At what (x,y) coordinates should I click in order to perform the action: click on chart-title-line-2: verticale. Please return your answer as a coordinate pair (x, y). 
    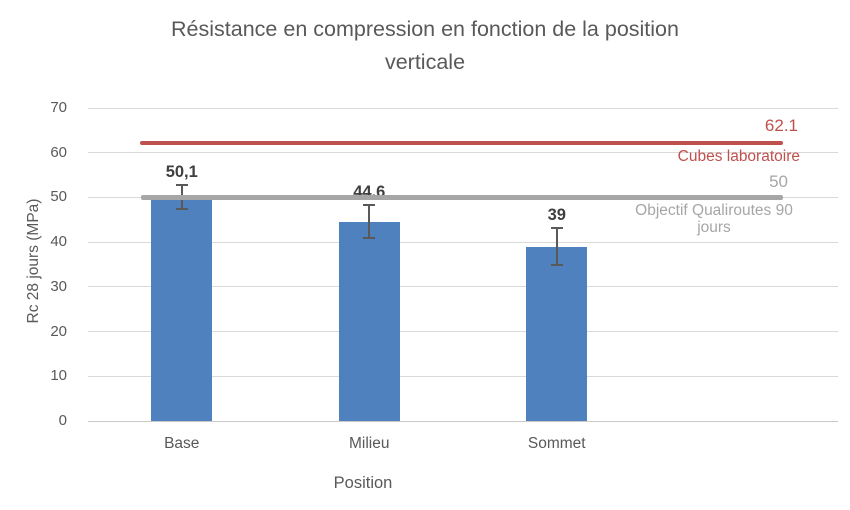
    Looking at the image, I should click on (425, 62).